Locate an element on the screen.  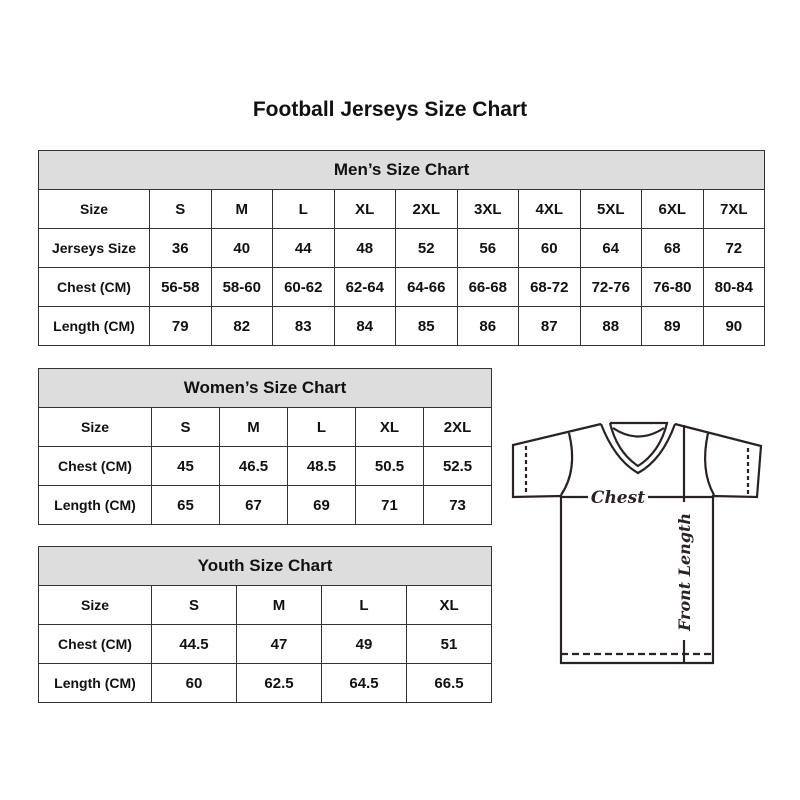
front-length-label: Front Length is located at coordinates (684, 572).